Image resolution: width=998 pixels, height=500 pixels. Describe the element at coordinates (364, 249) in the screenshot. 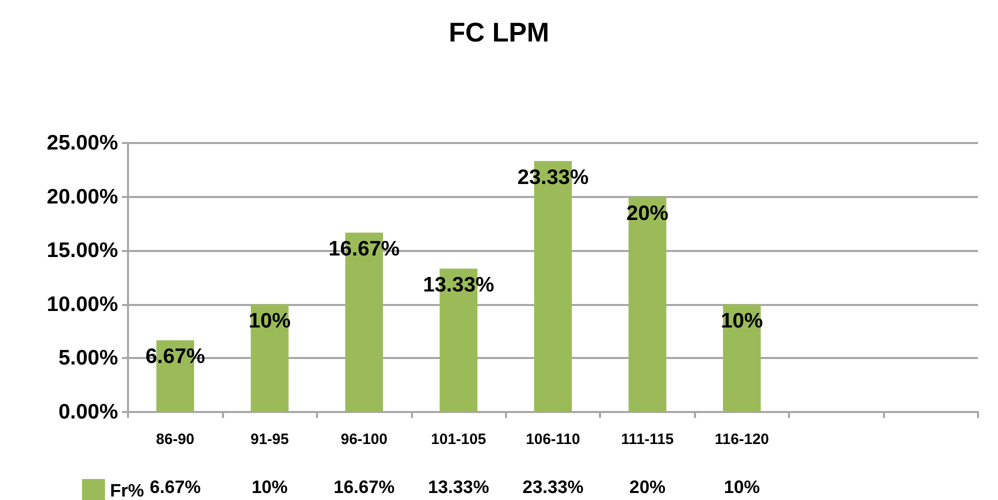

I see `text: 16.67%` at that location.